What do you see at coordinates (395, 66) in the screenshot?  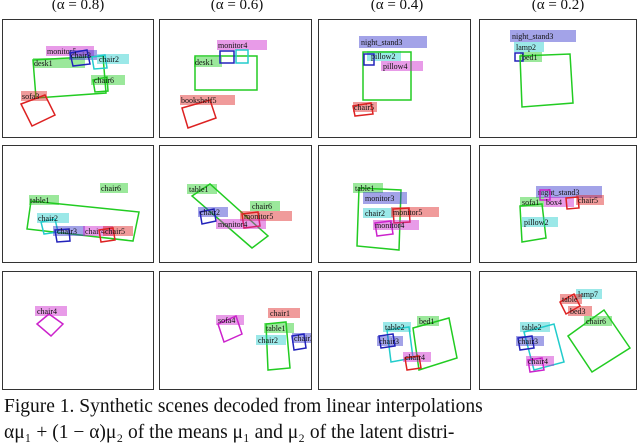 I see `label-pillow4: pillow4` at bounding box center [395, 66].